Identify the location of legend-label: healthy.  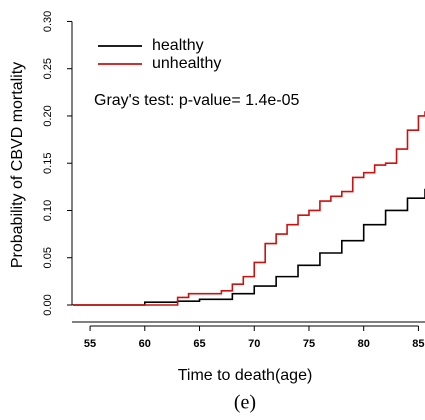
(178, 45).